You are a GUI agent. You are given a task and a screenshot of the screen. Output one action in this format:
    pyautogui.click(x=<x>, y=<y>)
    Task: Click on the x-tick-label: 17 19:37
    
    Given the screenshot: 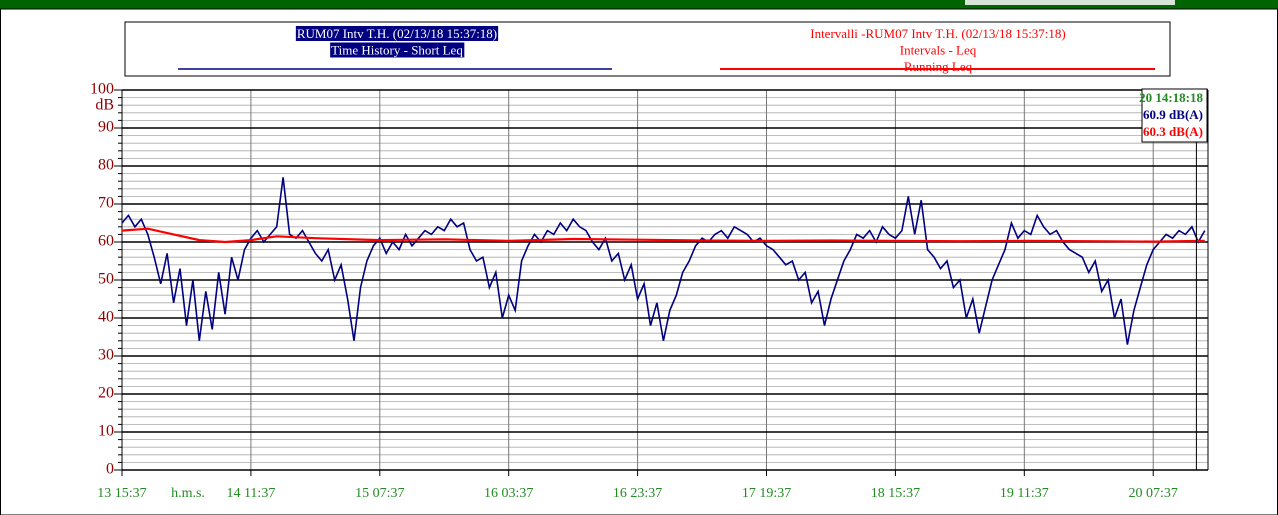 What is the action you would take?
    pyautogui.click(x=766, y=493)
    